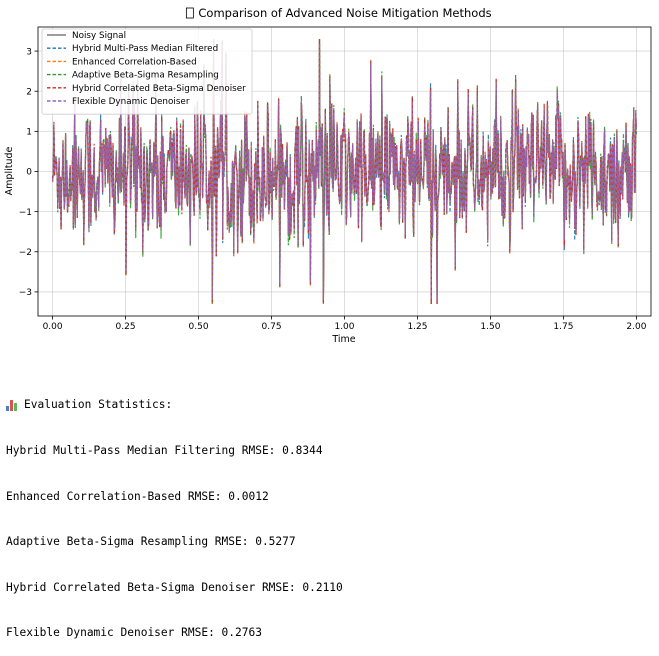  What do you see at coordinates (25, 253) in the screenshot?
I see `y-tick-label: −2` at bounding box center [25, 253].